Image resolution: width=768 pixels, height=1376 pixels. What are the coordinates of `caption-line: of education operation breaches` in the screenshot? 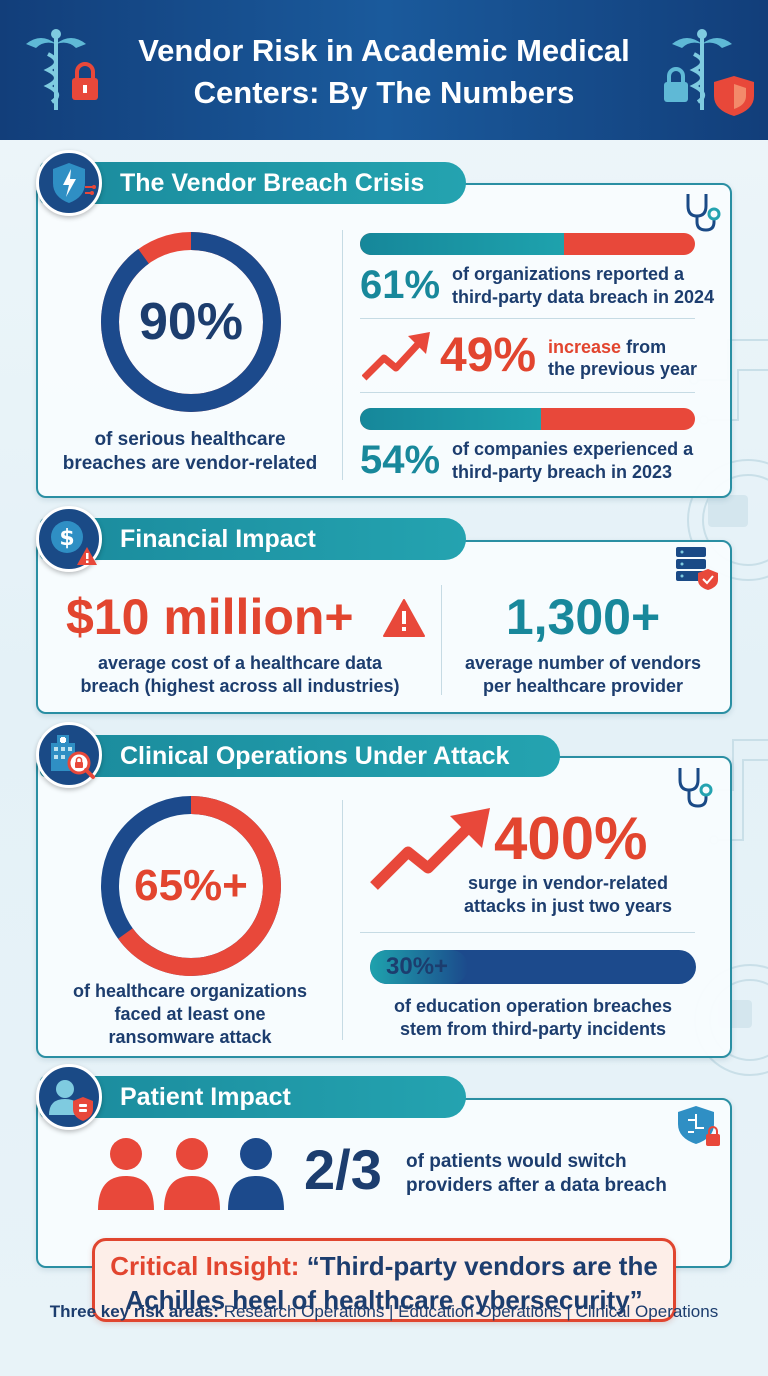 It's located at (533, 1006).